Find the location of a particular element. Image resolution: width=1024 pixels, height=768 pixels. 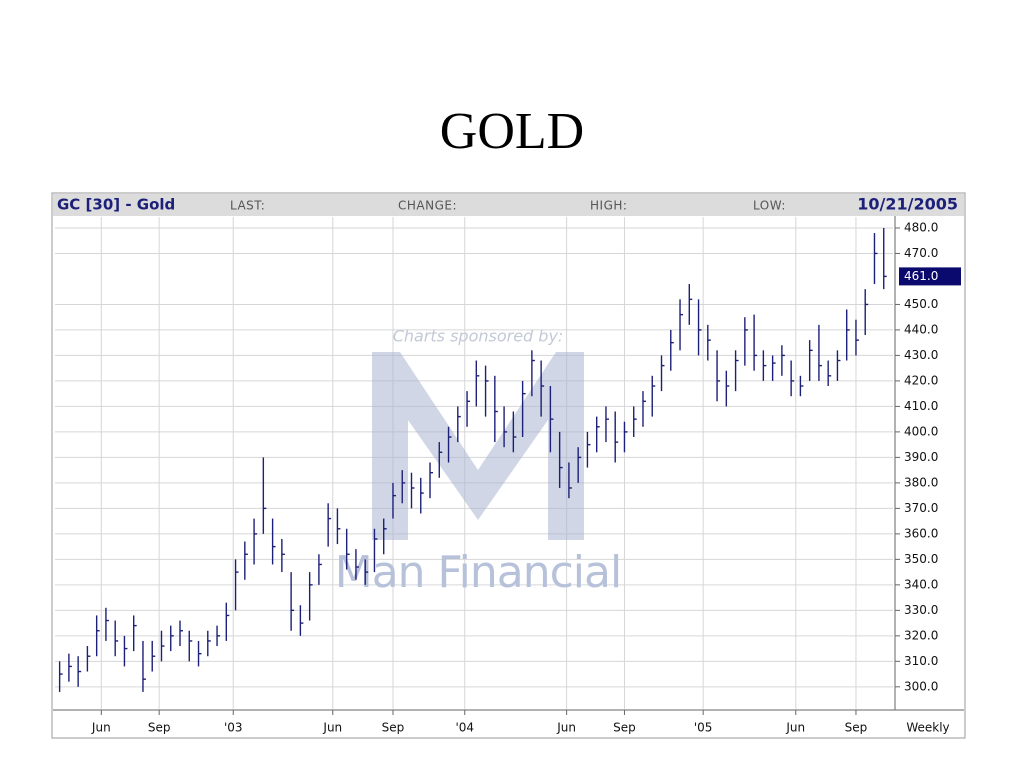

y-tick-label: 420.0 is located at coordinates (921, 380).